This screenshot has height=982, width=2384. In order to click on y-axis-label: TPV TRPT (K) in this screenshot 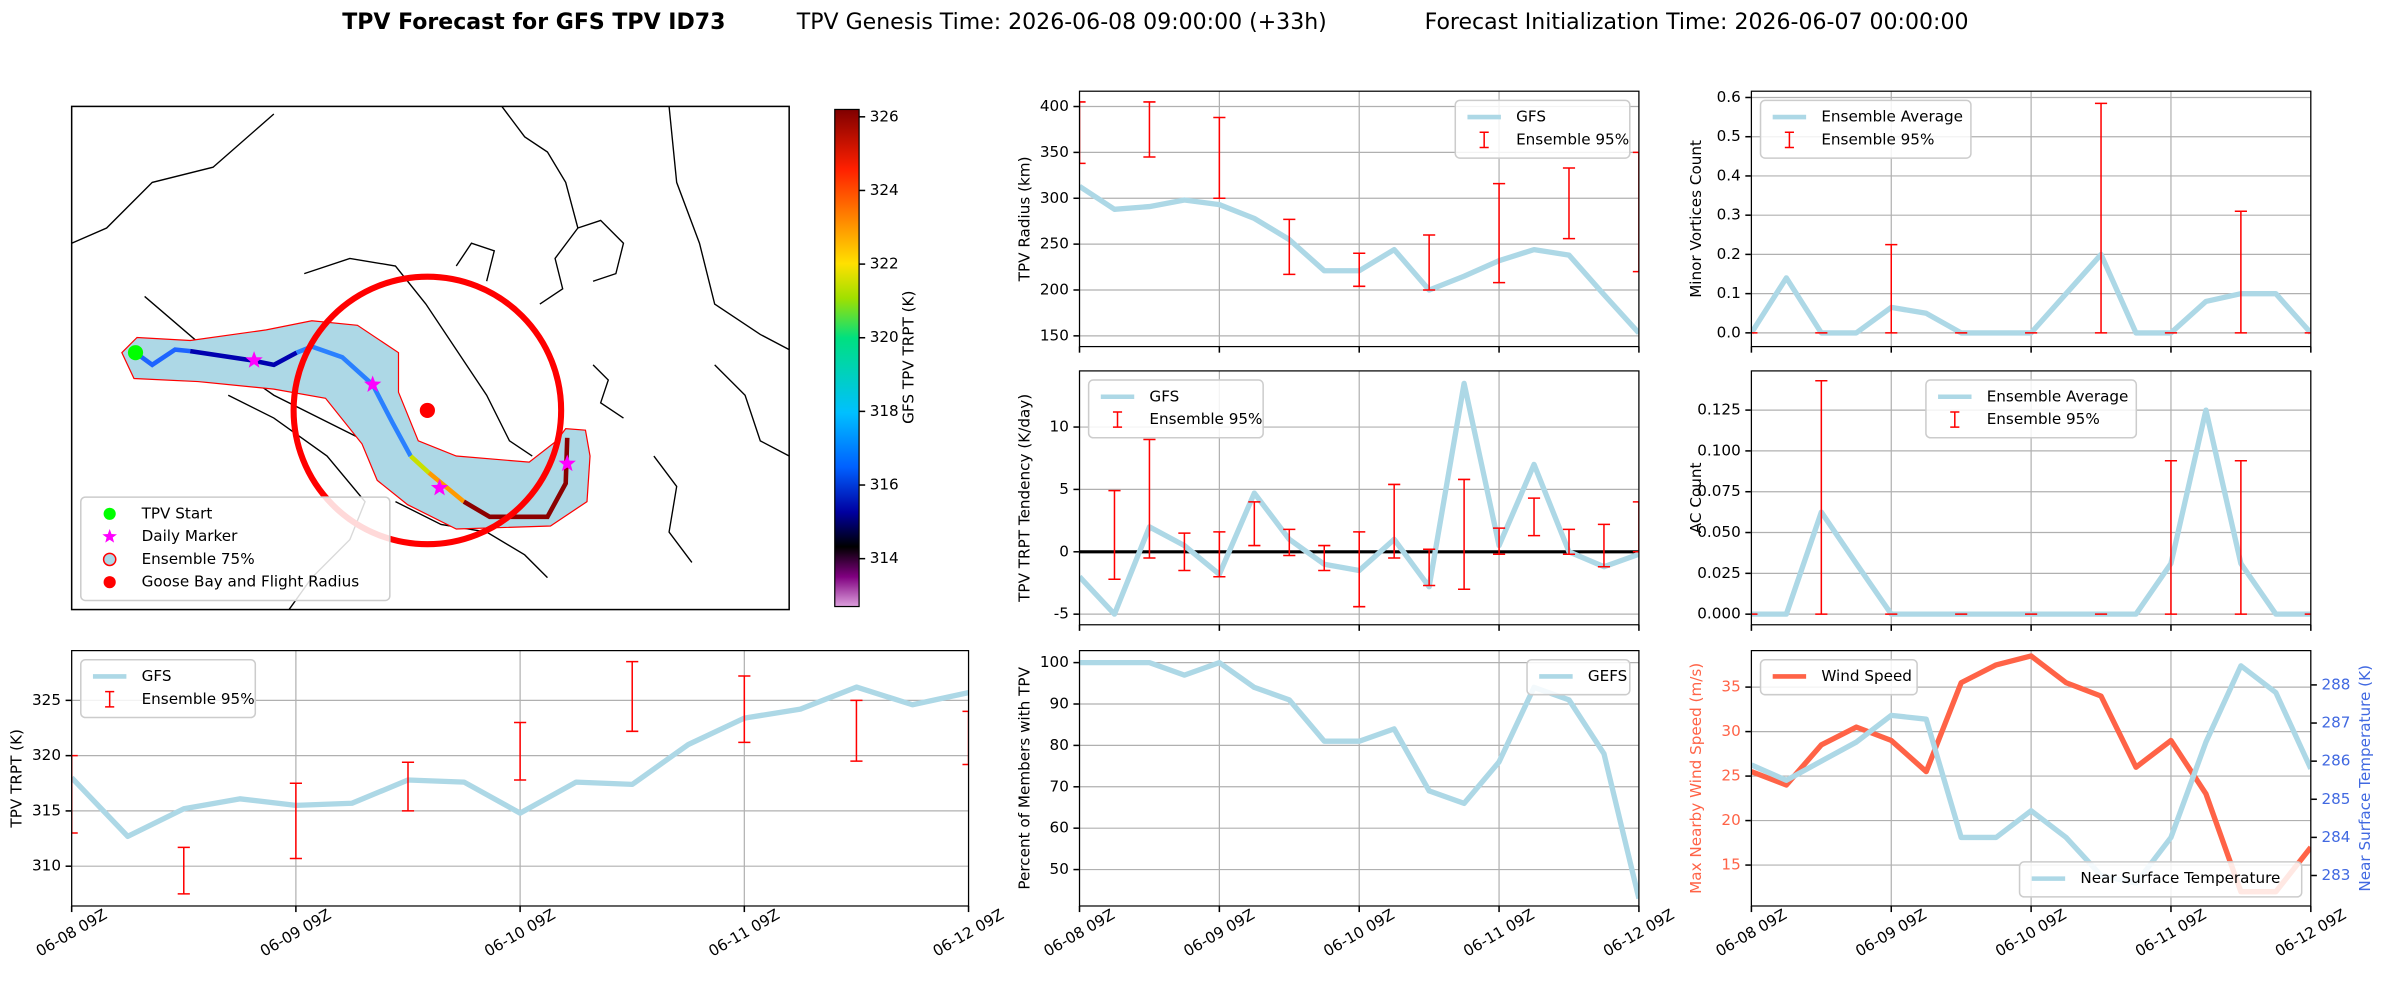, I will do `click(16, 779)`.